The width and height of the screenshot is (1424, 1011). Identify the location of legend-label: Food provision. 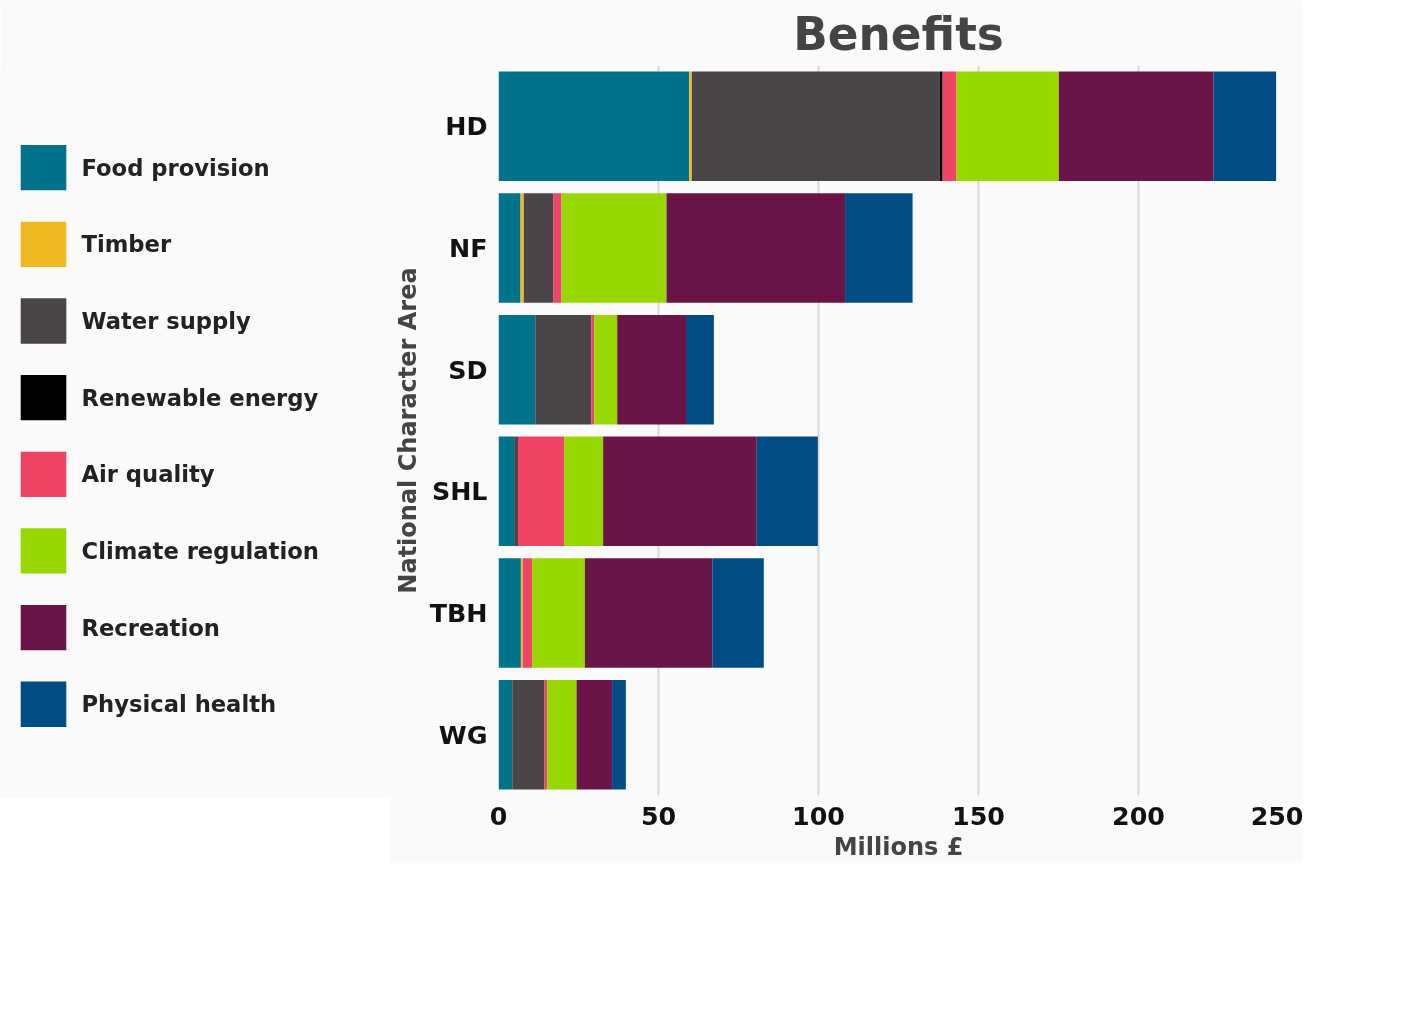
(175, 167).